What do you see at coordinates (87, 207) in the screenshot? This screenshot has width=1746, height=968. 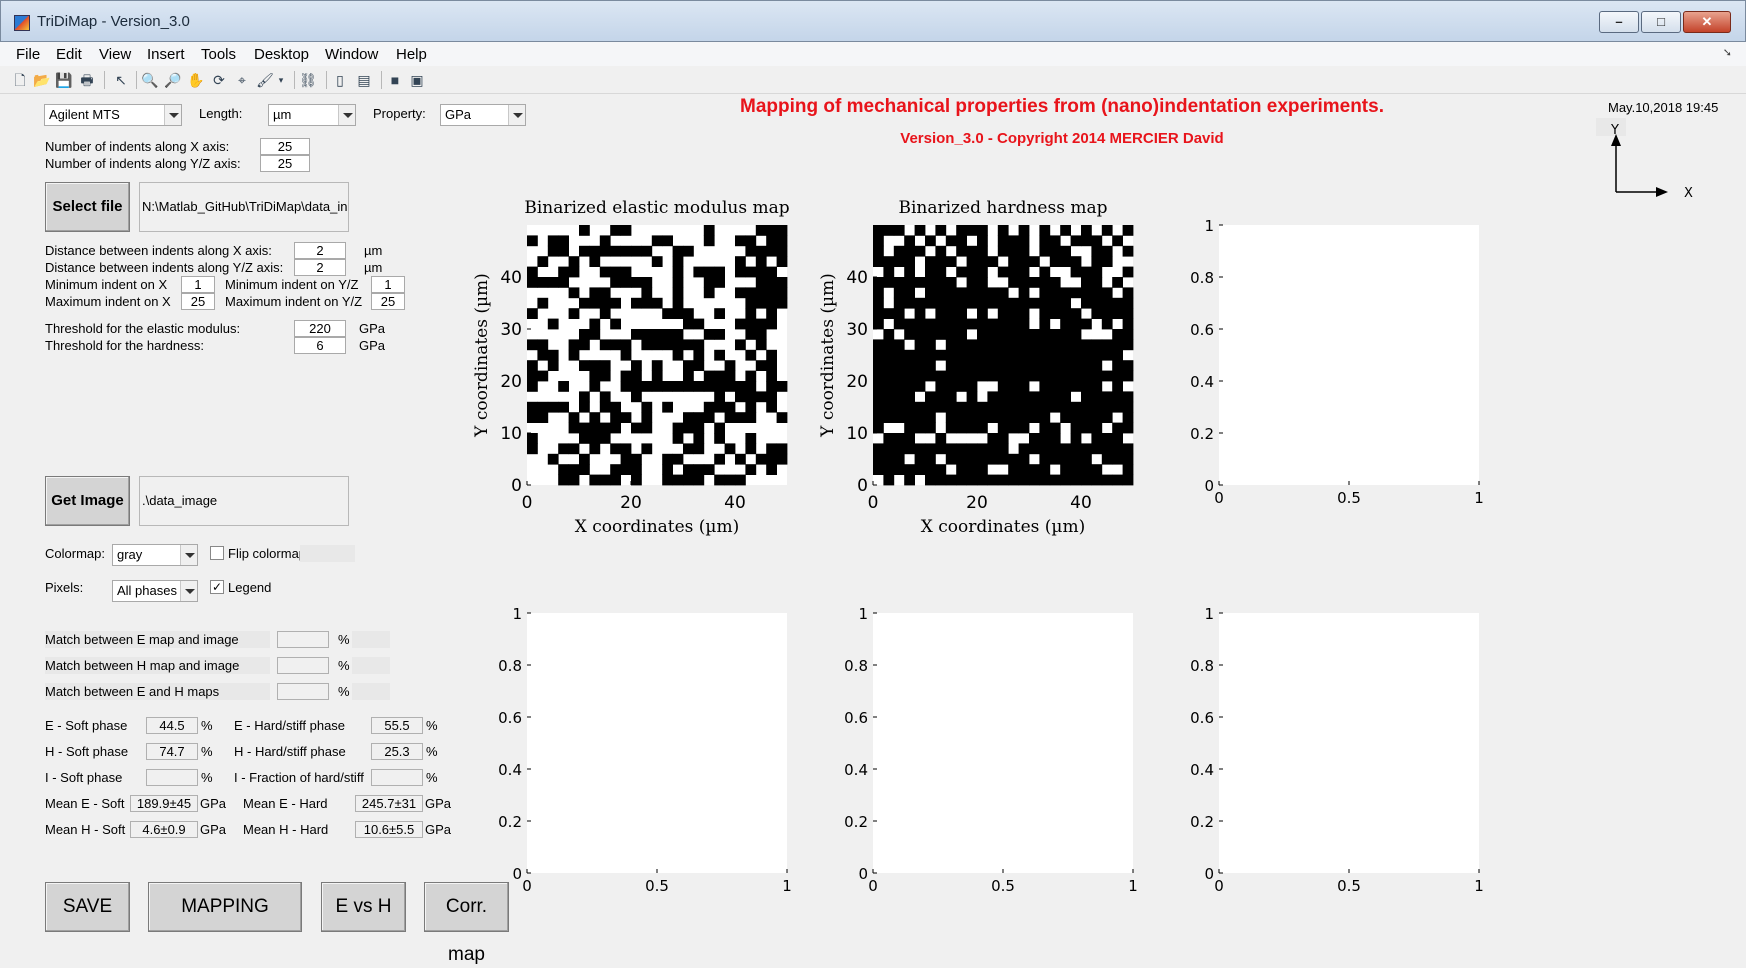 I see `select-file-button: Select file` at bounding box center [87, 207].